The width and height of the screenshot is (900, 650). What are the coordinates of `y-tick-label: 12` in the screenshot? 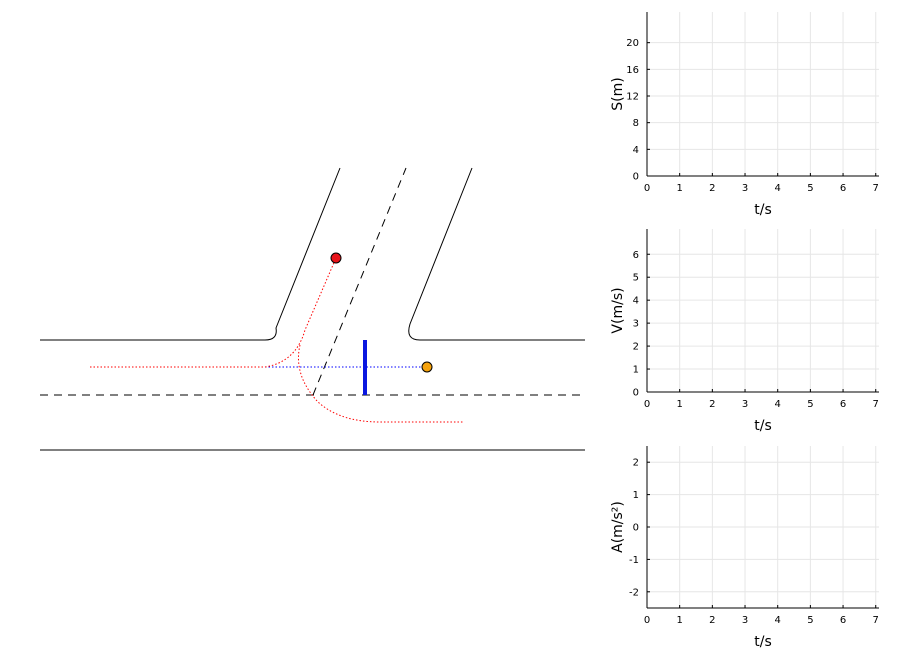 It's located at (632, 97).